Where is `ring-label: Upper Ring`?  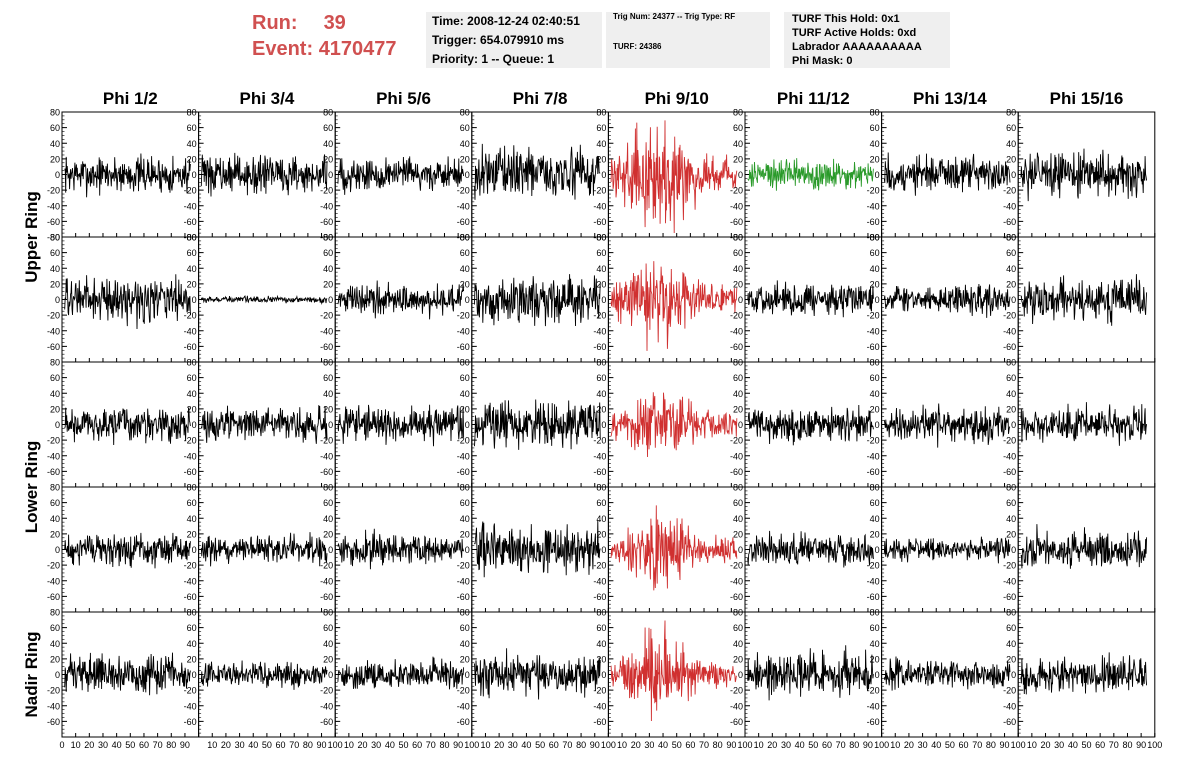 ring-label: Upper Ring is located at coordinates (31, 237).